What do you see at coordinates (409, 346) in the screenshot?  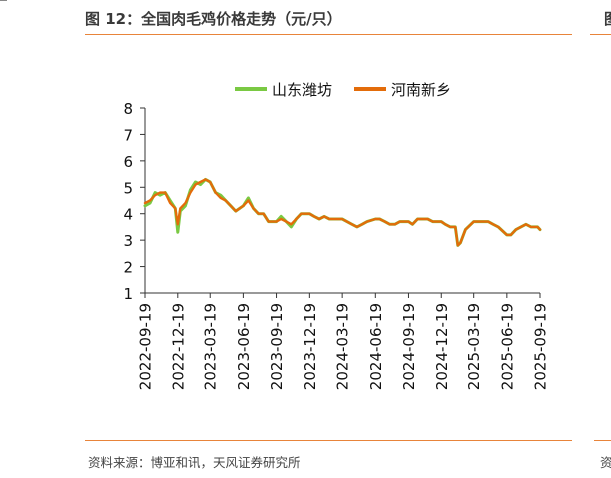 I see `x-tick-label: 2024-09-19` at bounding box center [409, 346].